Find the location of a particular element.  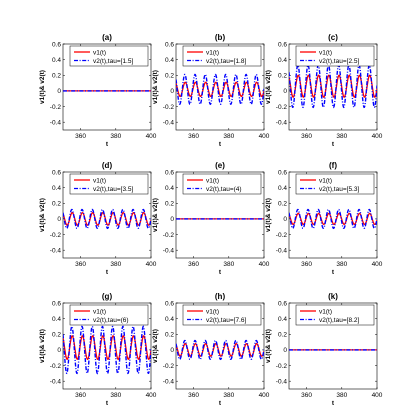

legend: v1(t) v2(t),tau=[2.5] is located at coordinates (335, 56).